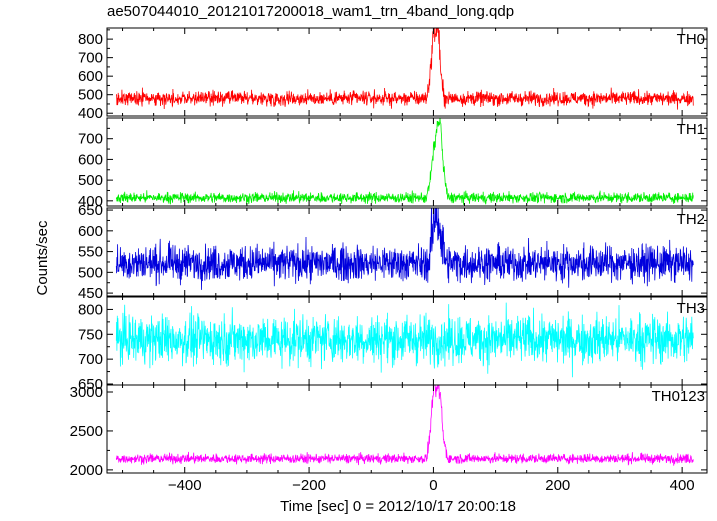 The width and height of the screenshot is (717, 521). Describe the element at coordinates (90, 293) in the screenshot. I see `y-tick-label: 450` at that location.